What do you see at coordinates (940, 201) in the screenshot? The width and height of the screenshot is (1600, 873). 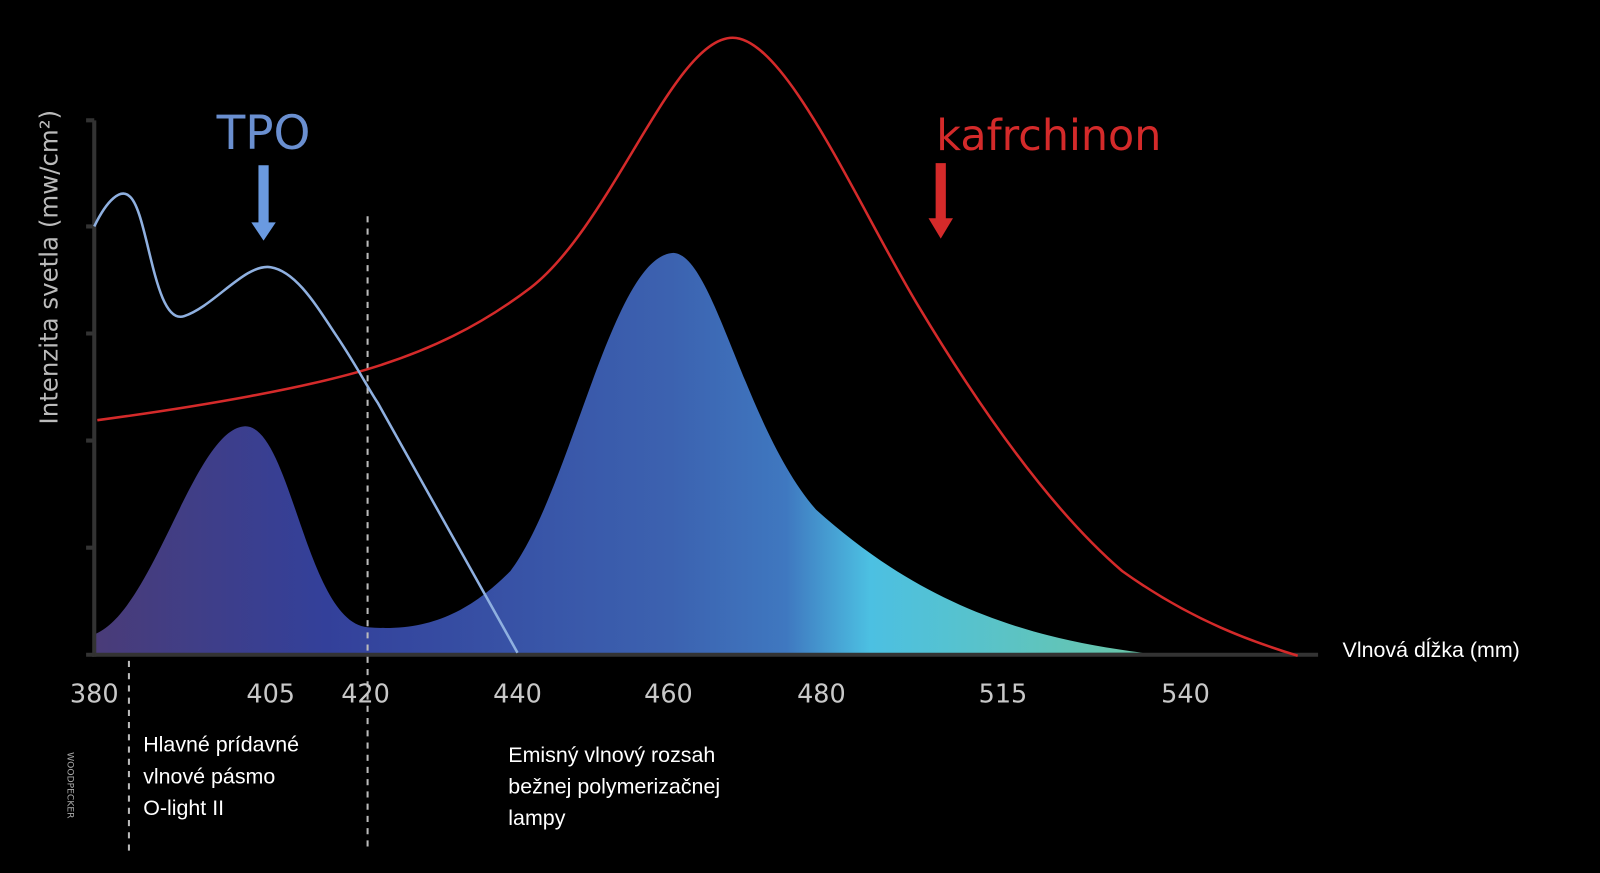 I see `camphorquinone-arrow` at bounding box center [940, 201].